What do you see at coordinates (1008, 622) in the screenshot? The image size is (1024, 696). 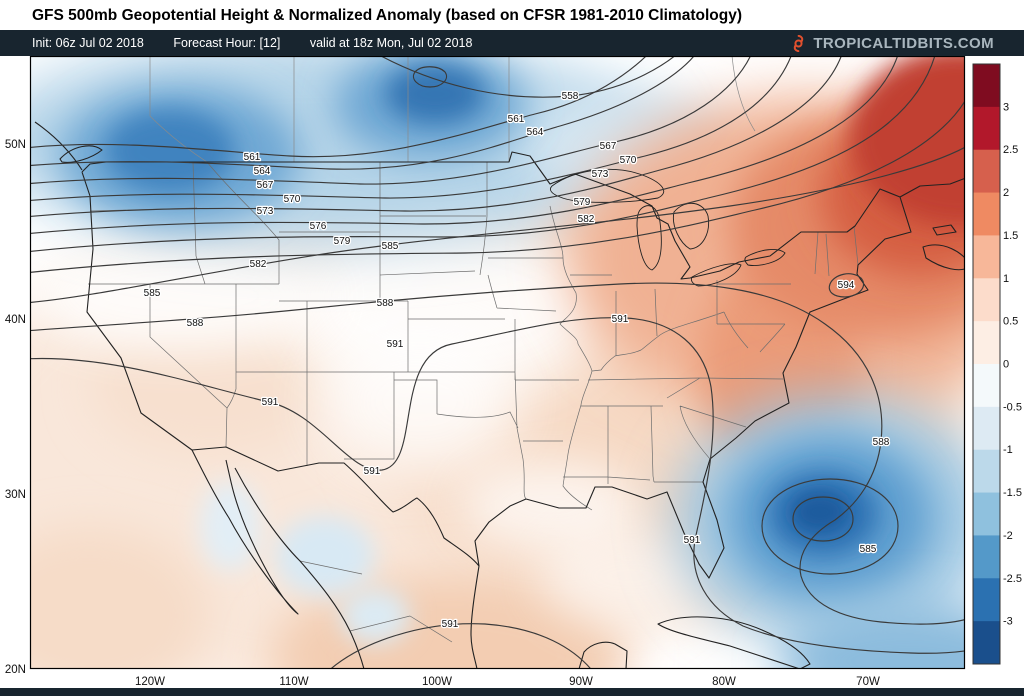 I see `colorbar-tick: -3` at bounding box center [1008, 622].